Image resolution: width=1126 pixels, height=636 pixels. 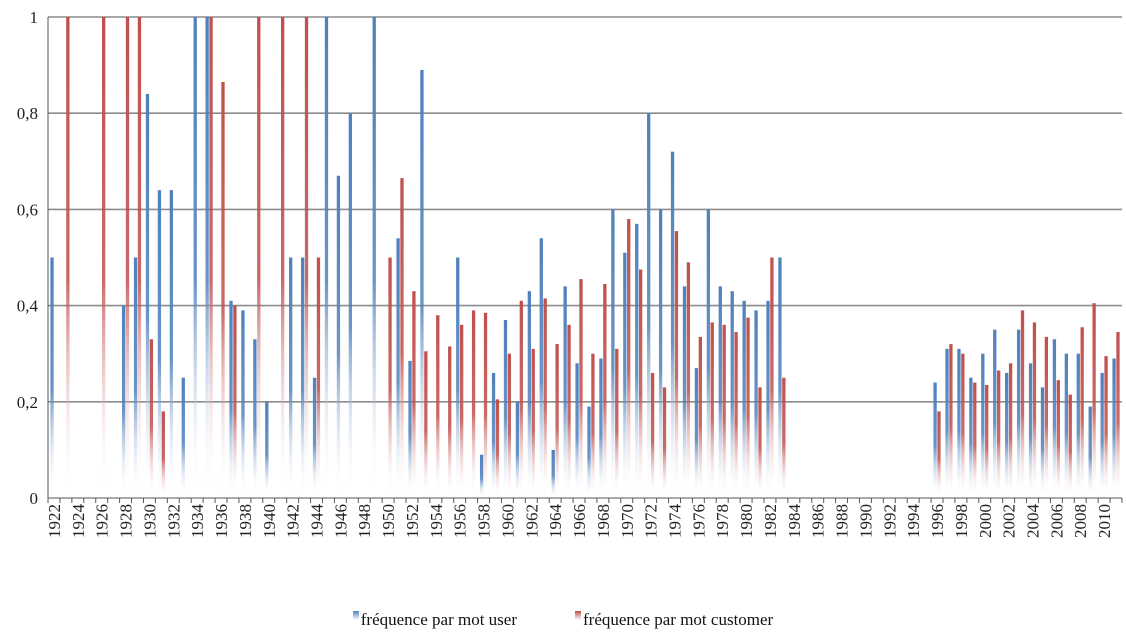 What do you see at coordinates (889, 521) in the screenshot?
I see `x-tick-label: 1992` at bounding box center [889, 521].